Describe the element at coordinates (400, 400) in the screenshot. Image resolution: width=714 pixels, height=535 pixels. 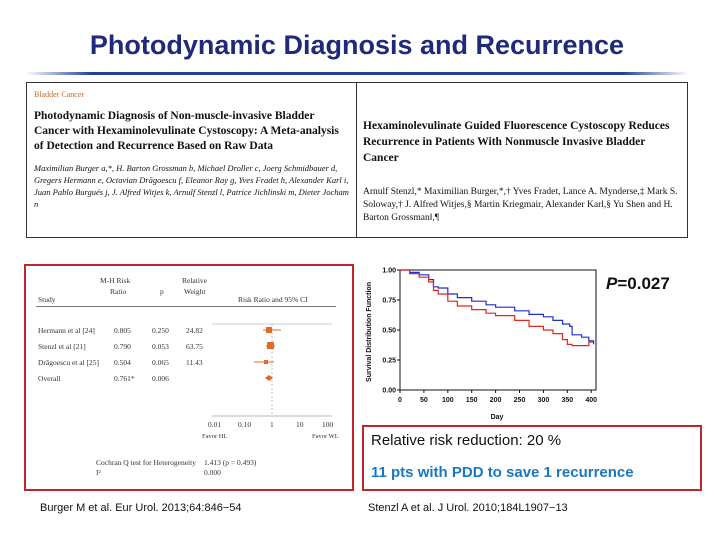
I see `x-tick-label: 0` at that location.